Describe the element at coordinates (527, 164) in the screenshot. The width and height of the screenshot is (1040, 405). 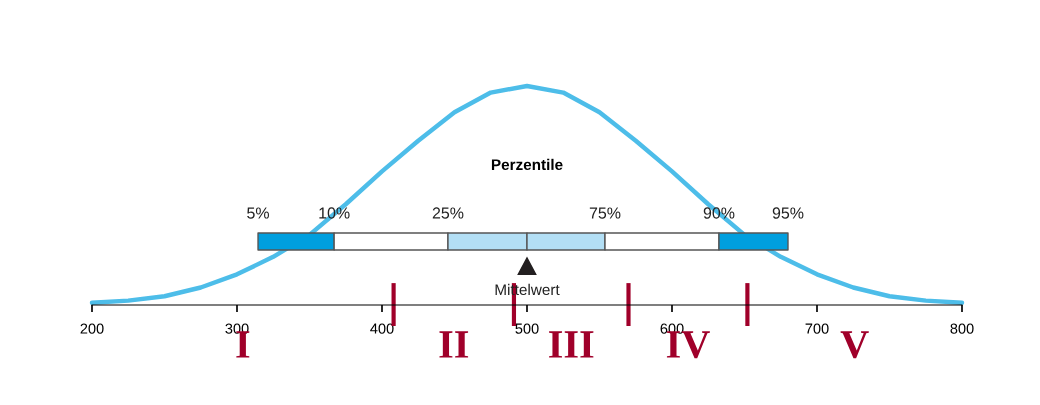
I see `text: Perzentile` at that location.